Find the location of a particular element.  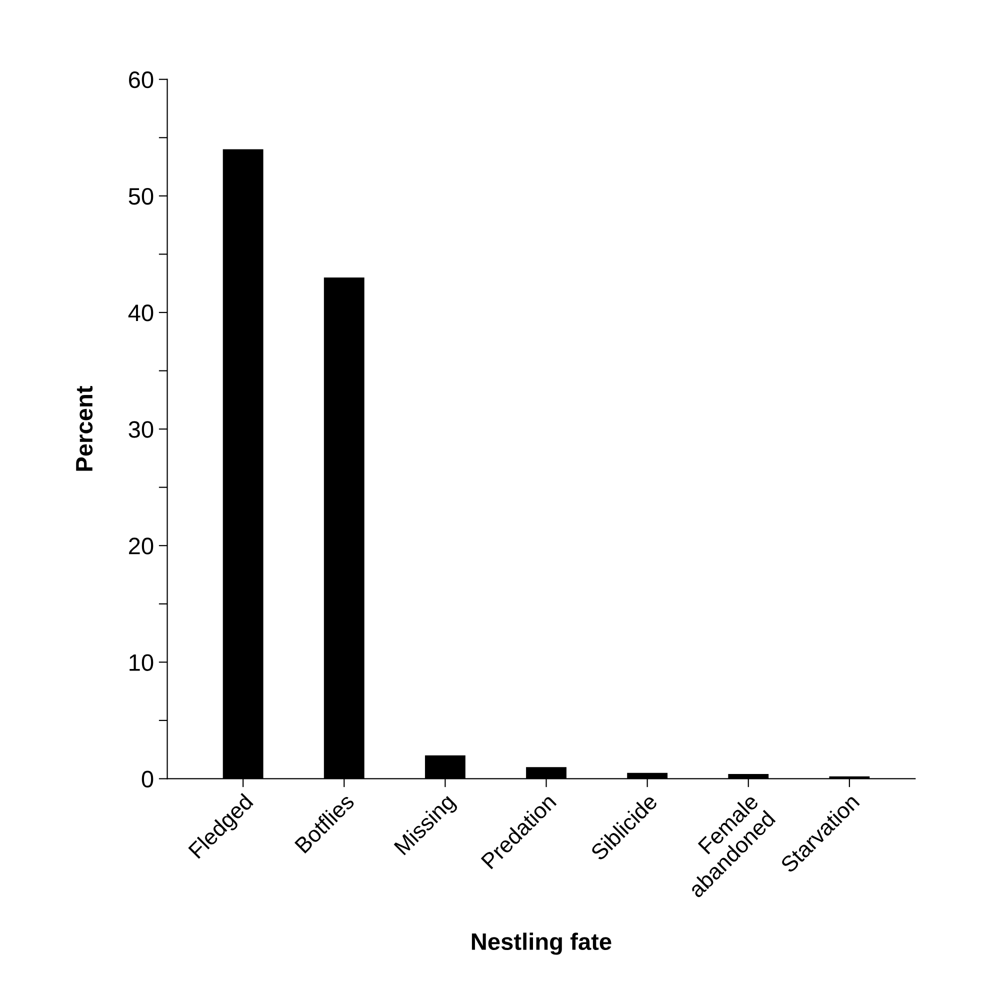

y-tick-label: 60 is located at coordinates (141, 79).